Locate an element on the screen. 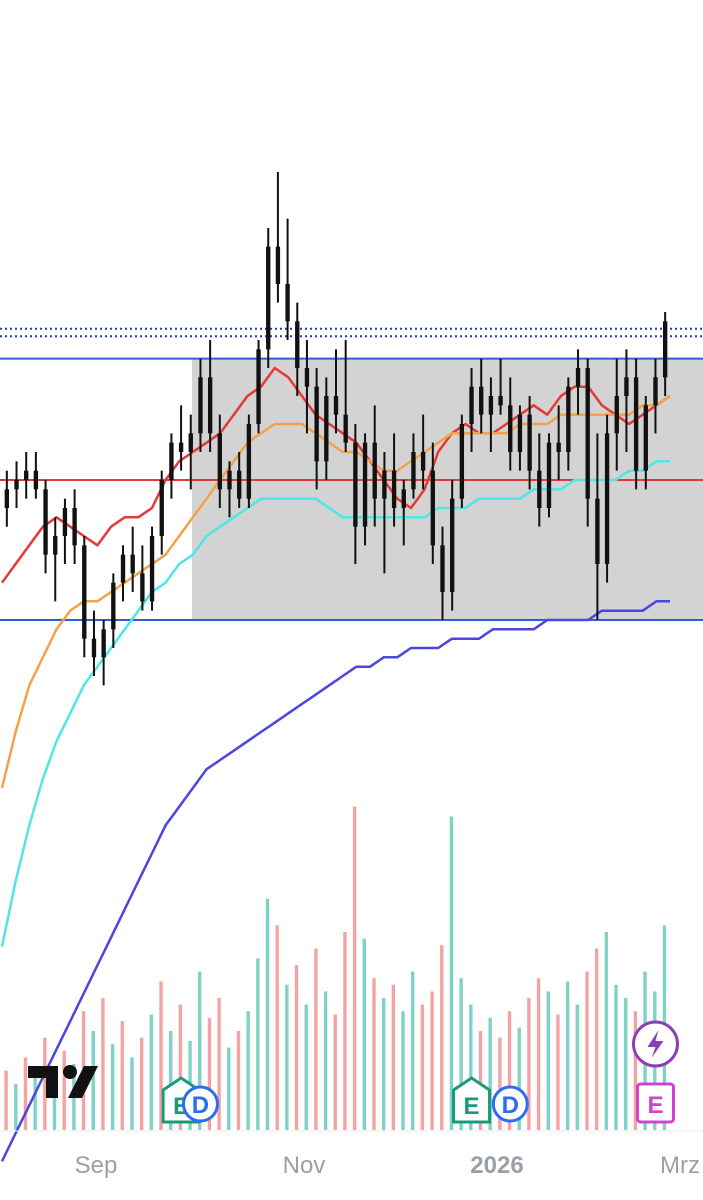  tv-logo is located at coordinates (63, 1081).